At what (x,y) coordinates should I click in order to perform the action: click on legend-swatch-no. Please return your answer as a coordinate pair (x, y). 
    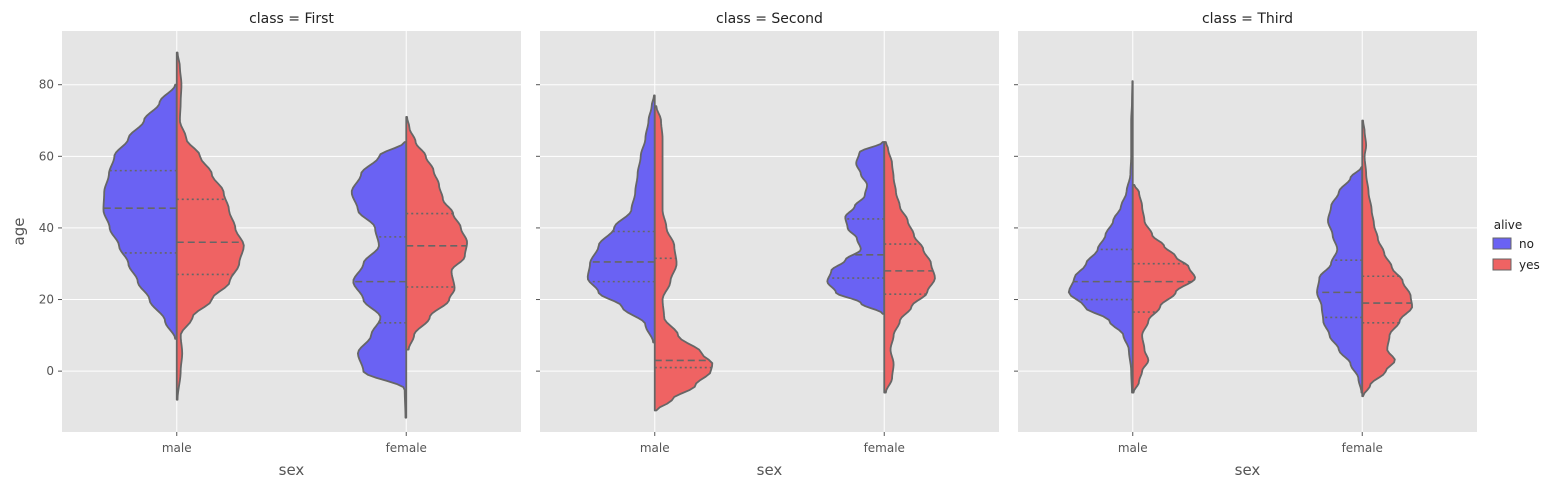
    Looking at the image, I should click on (1502, 243).